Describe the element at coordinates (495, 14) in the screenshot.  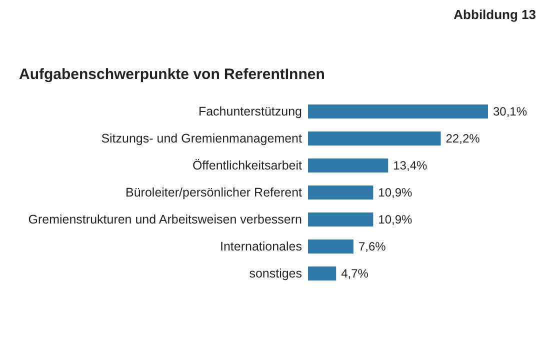
I see `text: Abbildung 13` at that location.